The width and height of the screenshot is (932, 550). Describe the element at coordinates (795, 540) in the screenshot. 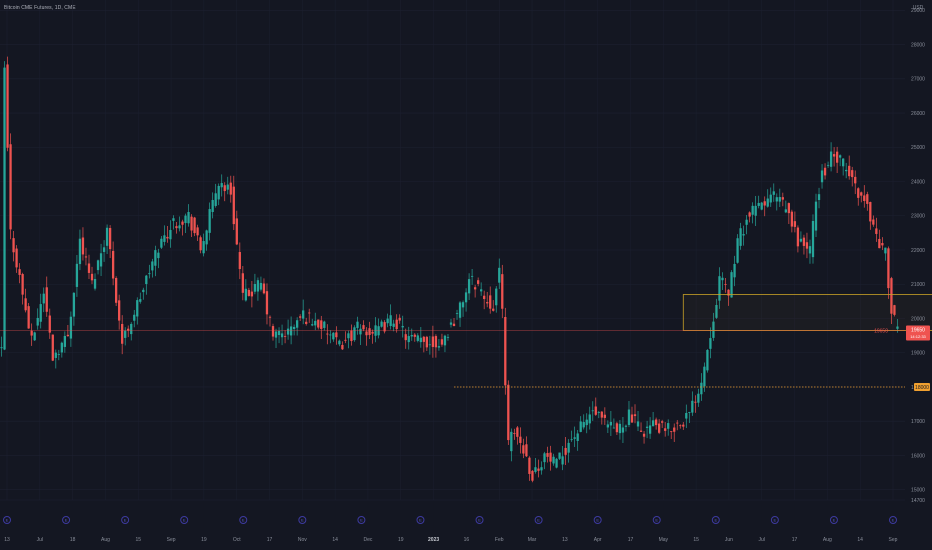

I see `x-tick-label: 17` at that location.